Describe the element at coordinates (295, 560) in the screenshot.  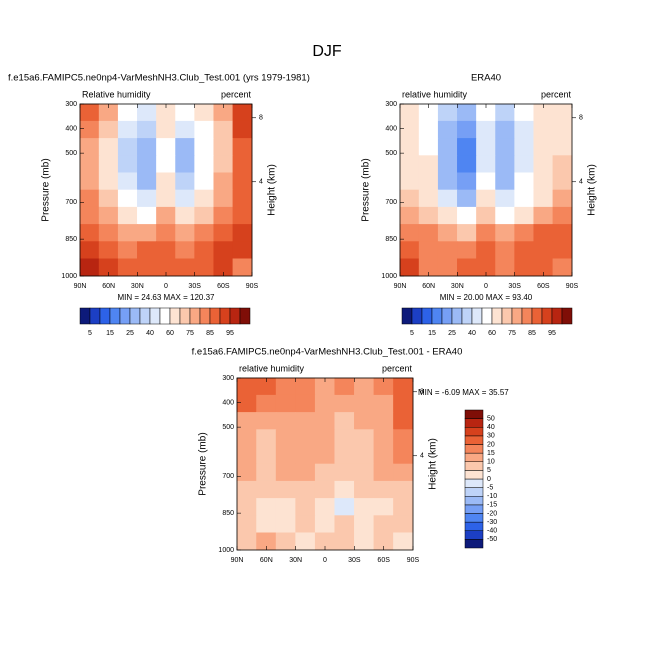
I see `x-tick-label: 30N` at that location.